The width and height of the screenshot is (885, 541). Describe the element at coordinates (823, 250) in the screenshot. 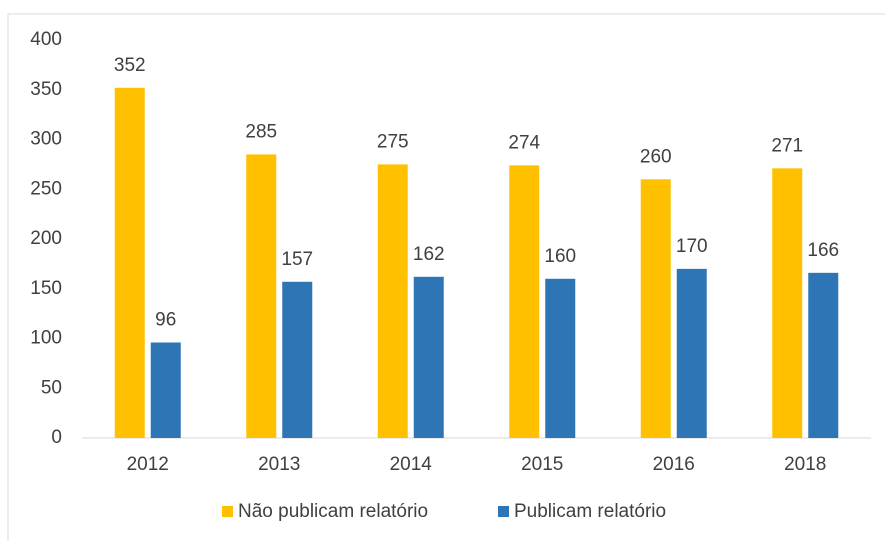

I see `value-label: 166` at that location.